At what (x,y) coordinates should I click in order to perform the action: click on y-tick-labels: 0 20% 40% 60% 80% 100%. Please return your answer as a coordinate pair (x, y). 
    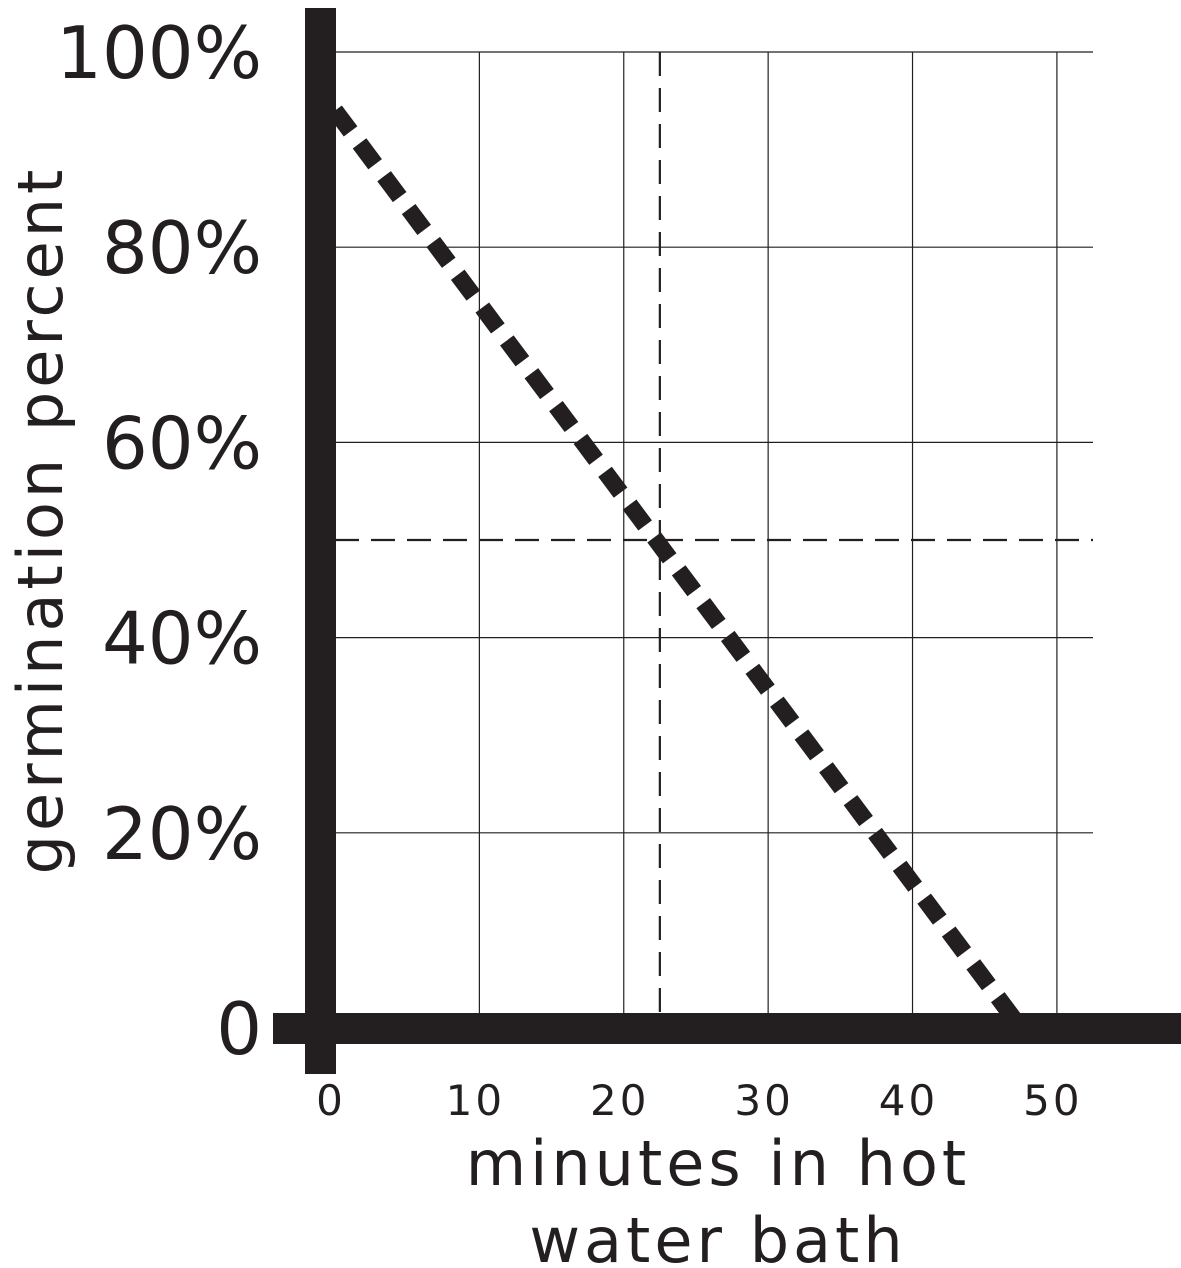
    Looking at the image, I should click on (159, 541).